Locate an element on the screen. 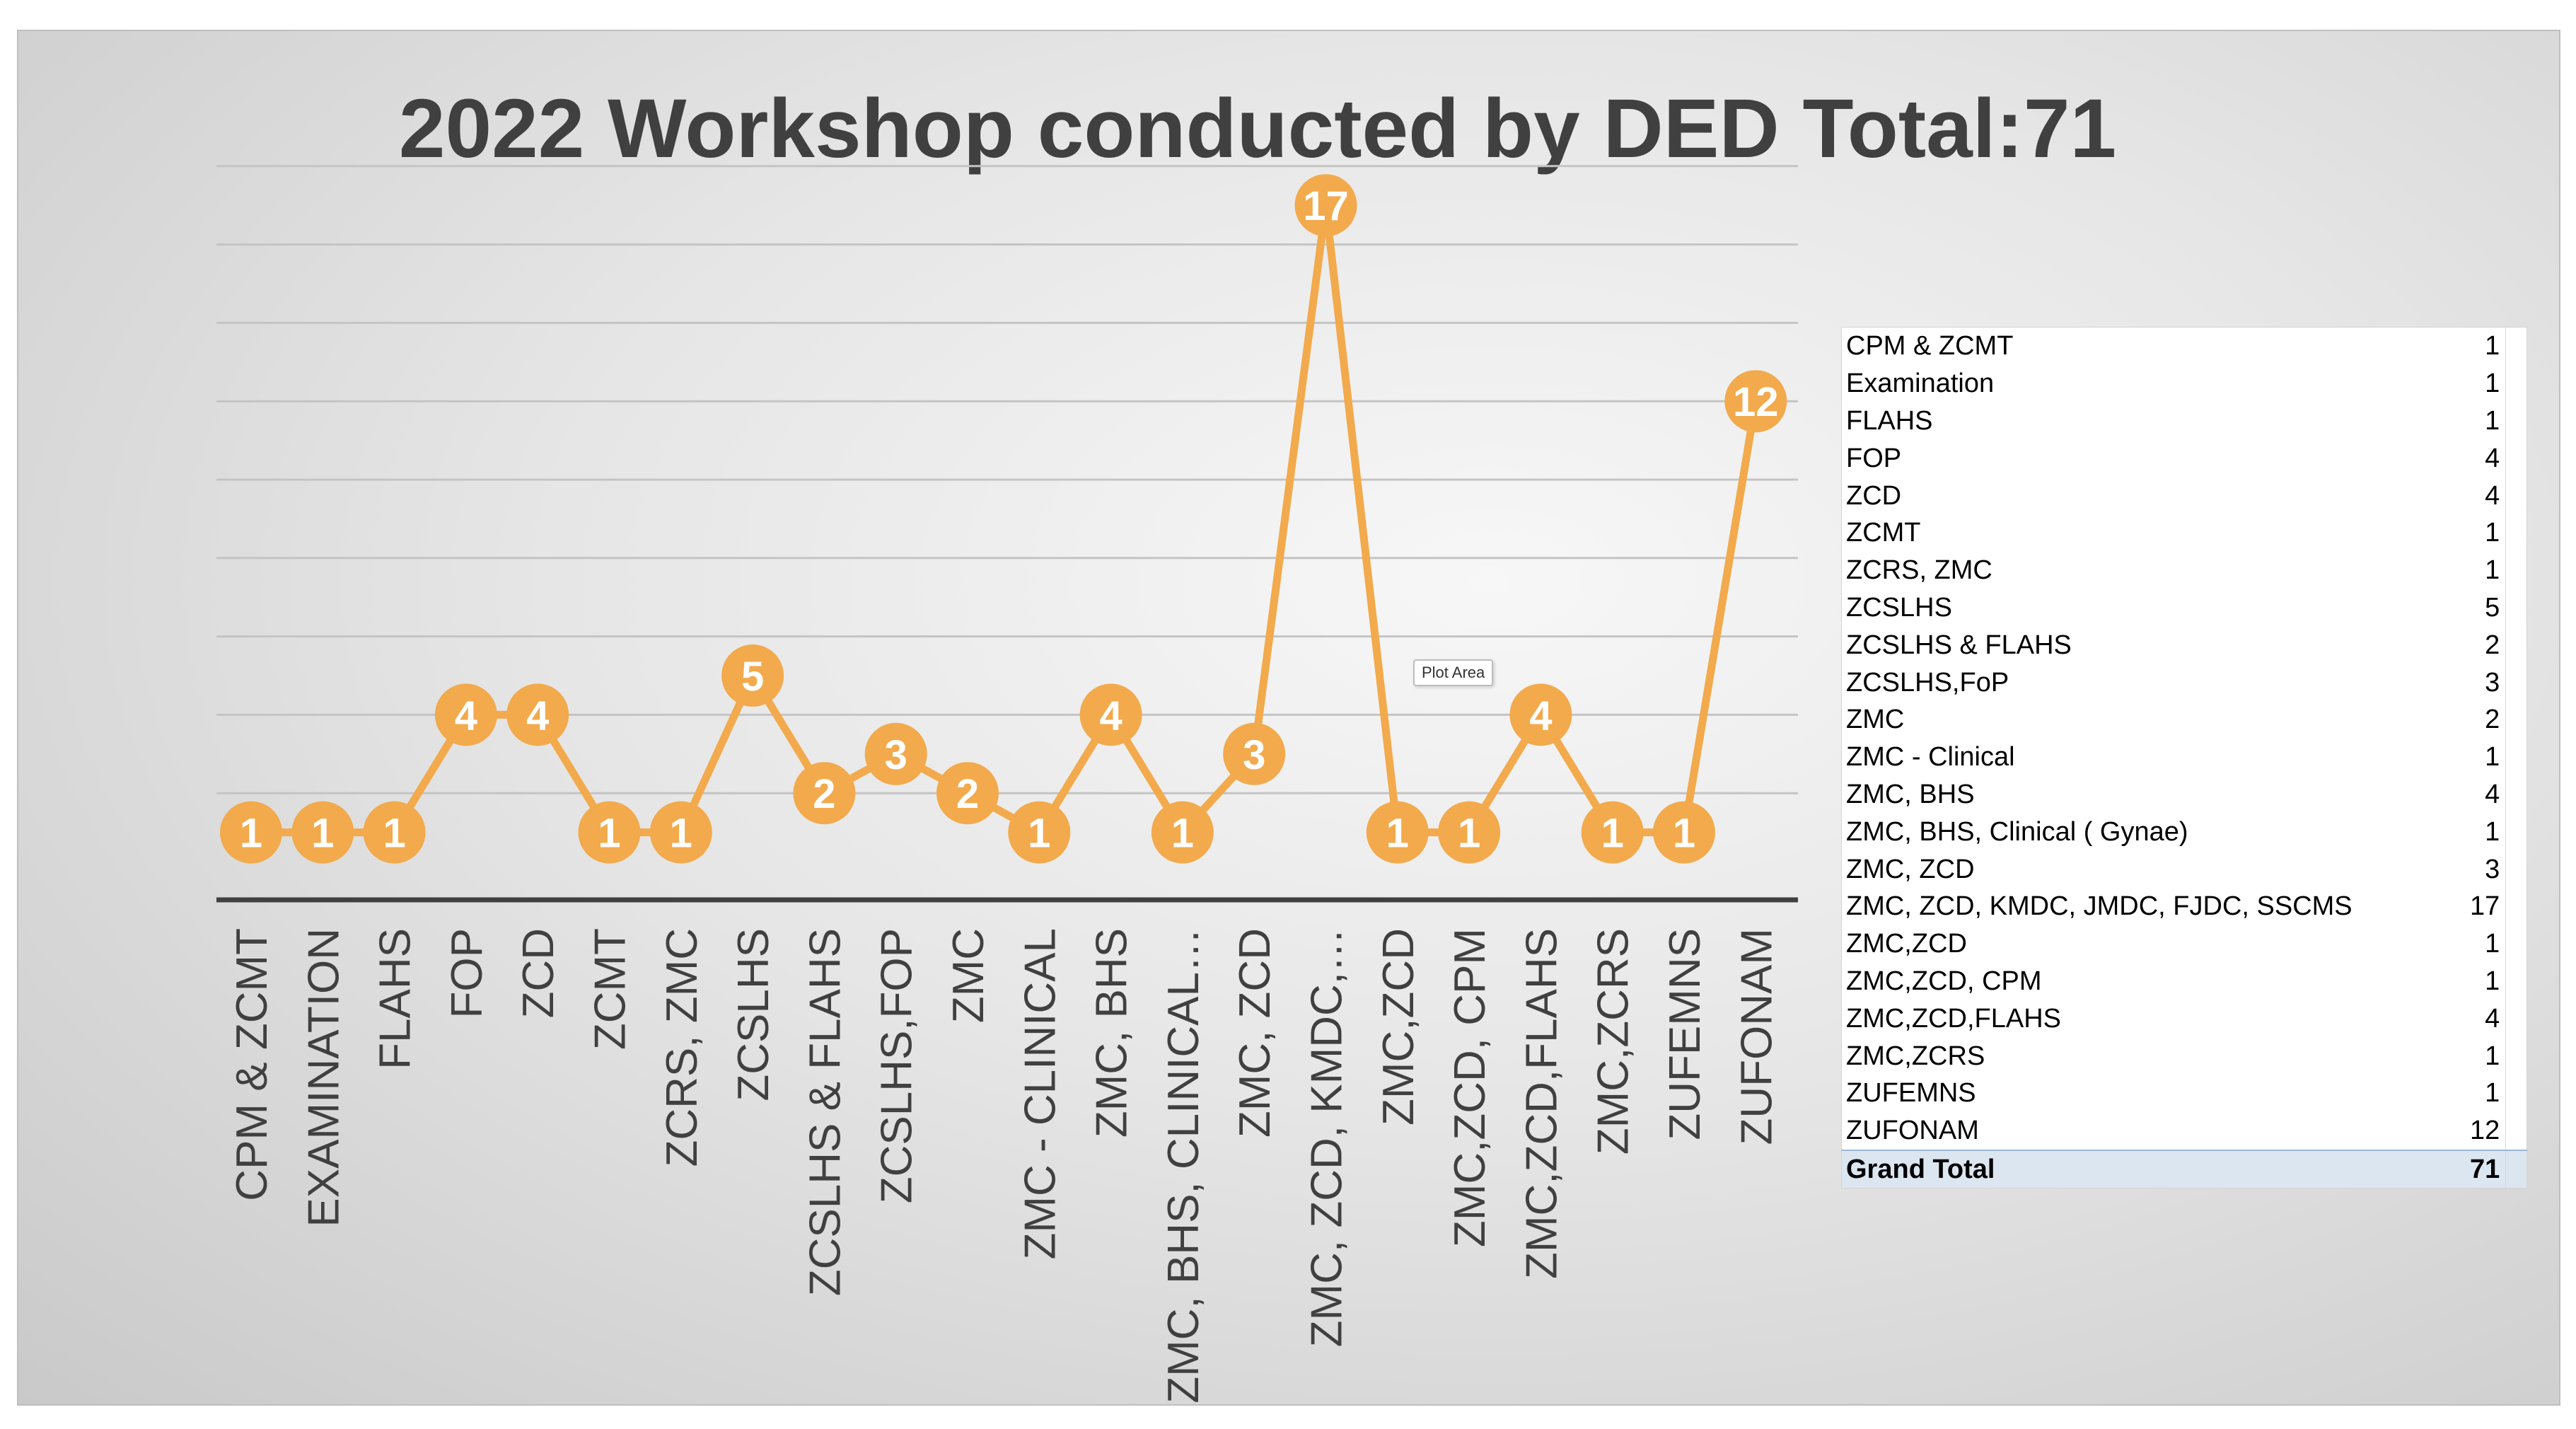 The width and height of the screenshot is (2576, 1429). pivot-row: ZCSLHS & FLAHS 2 is located at coordinates (2184, 645).